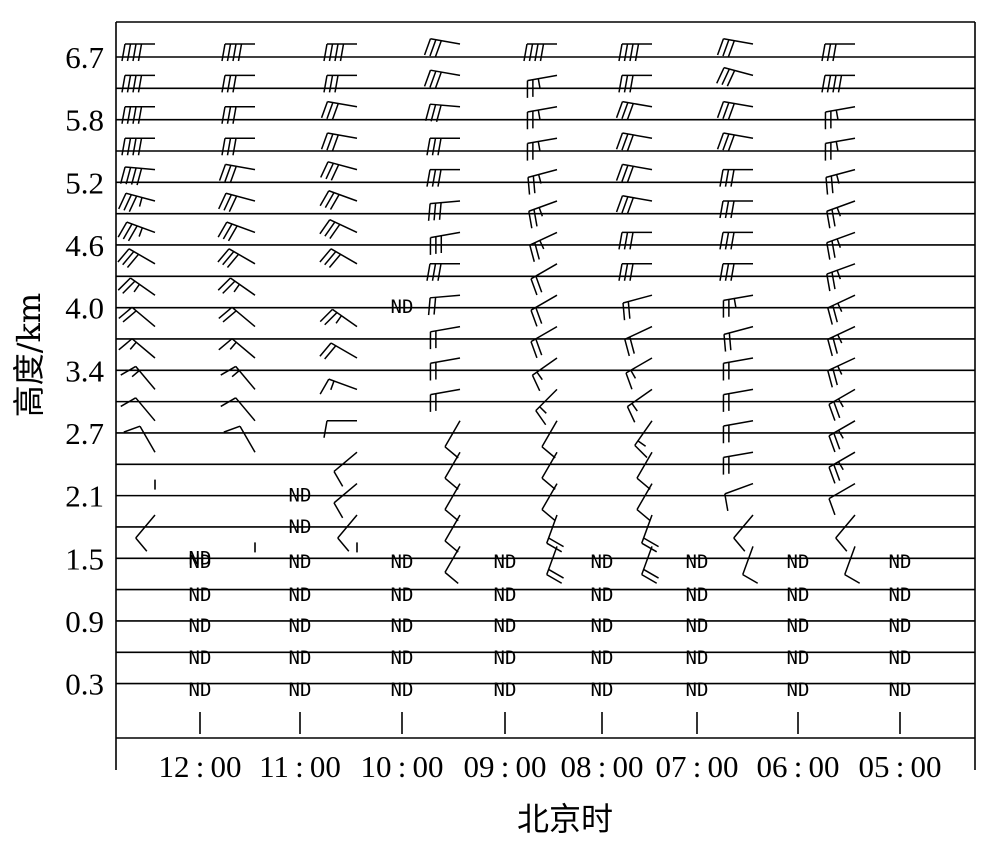 The image size is (1000, 866). Describe the element at coordinates (696, 766) in the screenshot. I see `x-tick-label: 07 : 00` at that location.